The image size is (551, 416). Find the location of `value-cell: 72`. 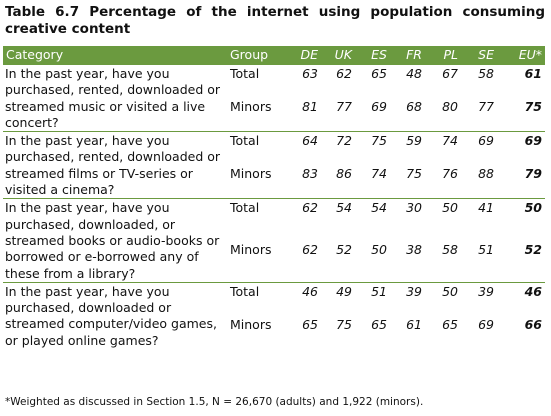

value-cell: 72 is located at coordinates (338, 148).